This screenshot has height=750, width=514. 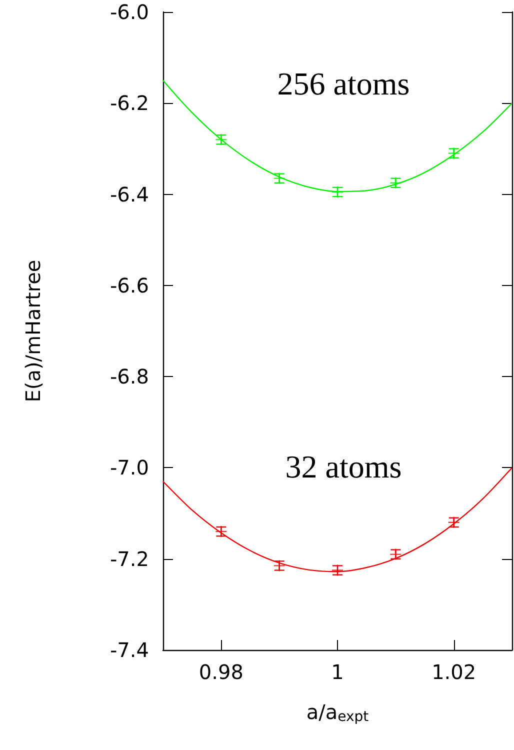 I want to click on y-axis-title: E(a)/mHartree, so click(x=33, y=331).